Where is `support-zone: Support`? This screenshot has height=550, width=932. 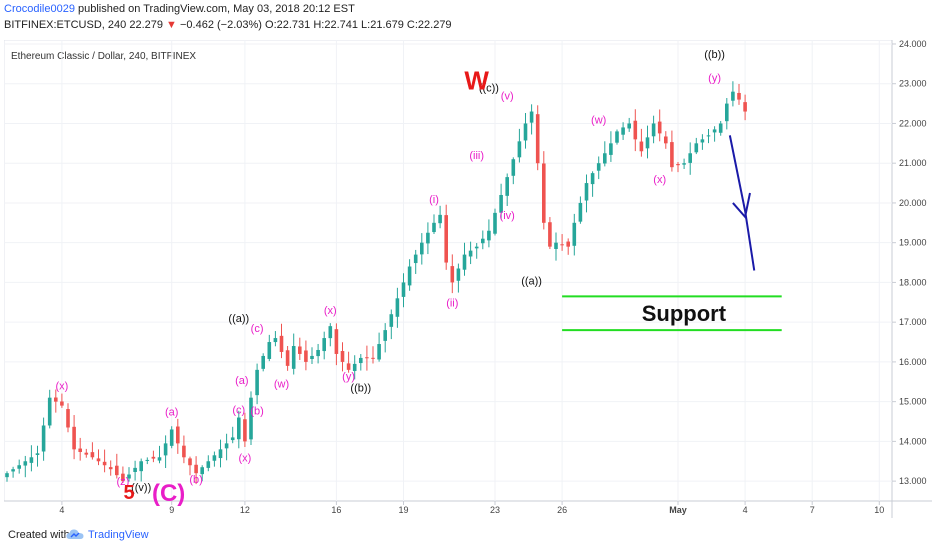
support-zone: Support is located at coordinates (672, 313).